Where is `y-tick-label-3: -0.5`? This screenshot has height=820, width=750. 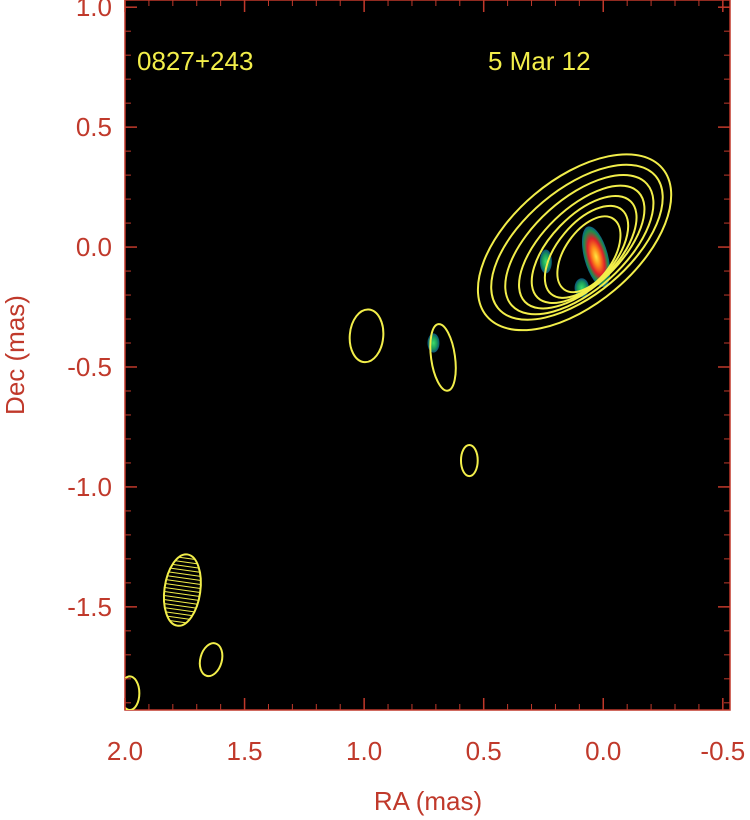
y-tick-label-3: -0.5 is located at coordinates (89, 367).